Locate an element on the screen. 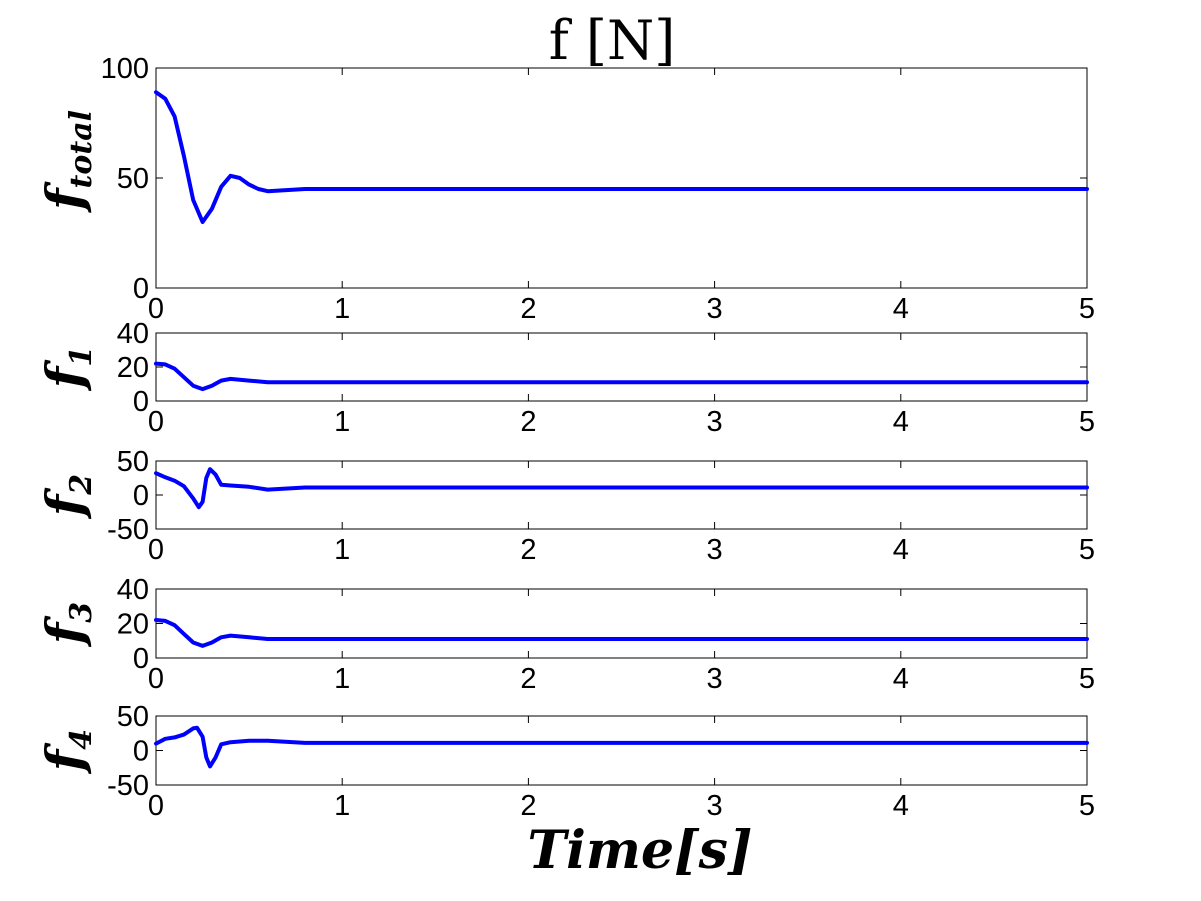 This screenshot has width=1201, height=901. x-axis-label: Time[s] is located at coordinates (639, 850).